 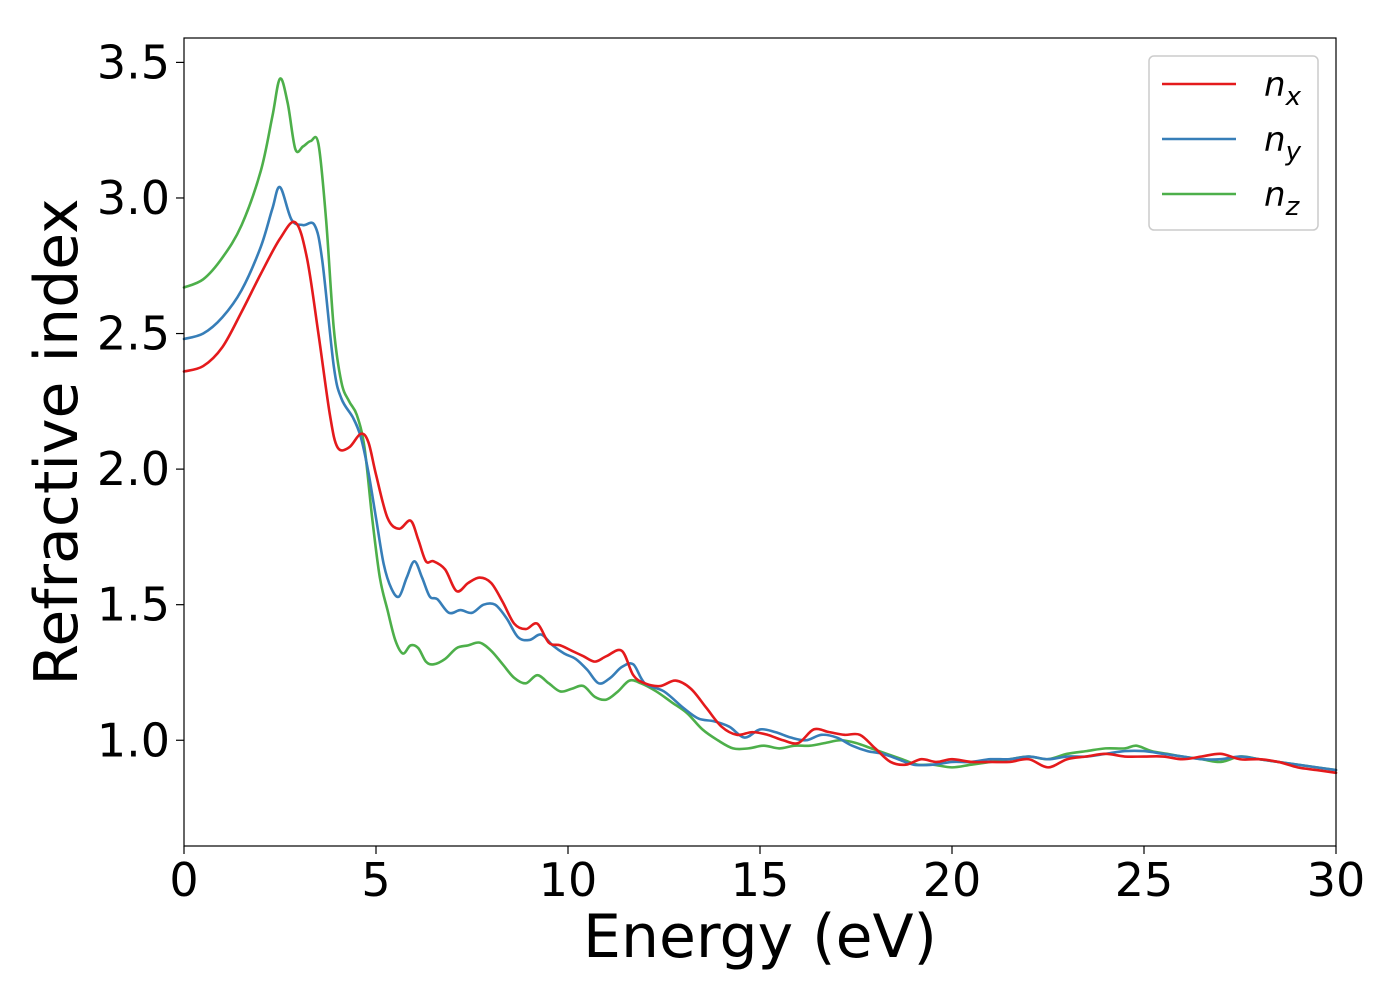 What do you see at coordinates (57, 441) in the screenshot?
I see `y-axis-label: Refractive index` at bounding box center [57, 441].